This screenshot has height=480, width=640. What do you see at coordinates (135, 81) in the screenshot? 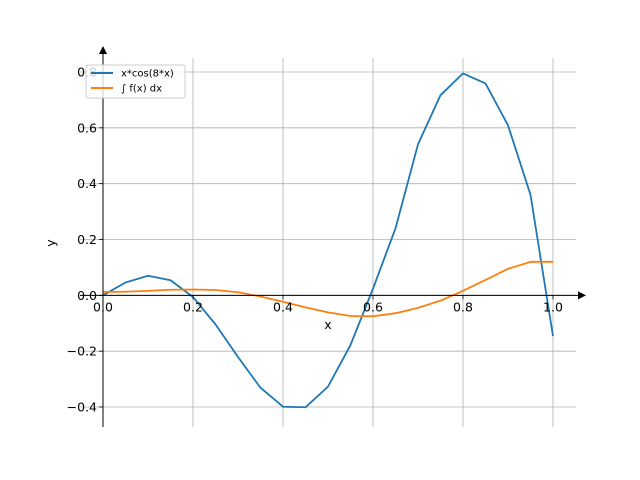
I see `legend: x*cos(8*x) ∫ f(x) dx` at bounding box center [135, 81].